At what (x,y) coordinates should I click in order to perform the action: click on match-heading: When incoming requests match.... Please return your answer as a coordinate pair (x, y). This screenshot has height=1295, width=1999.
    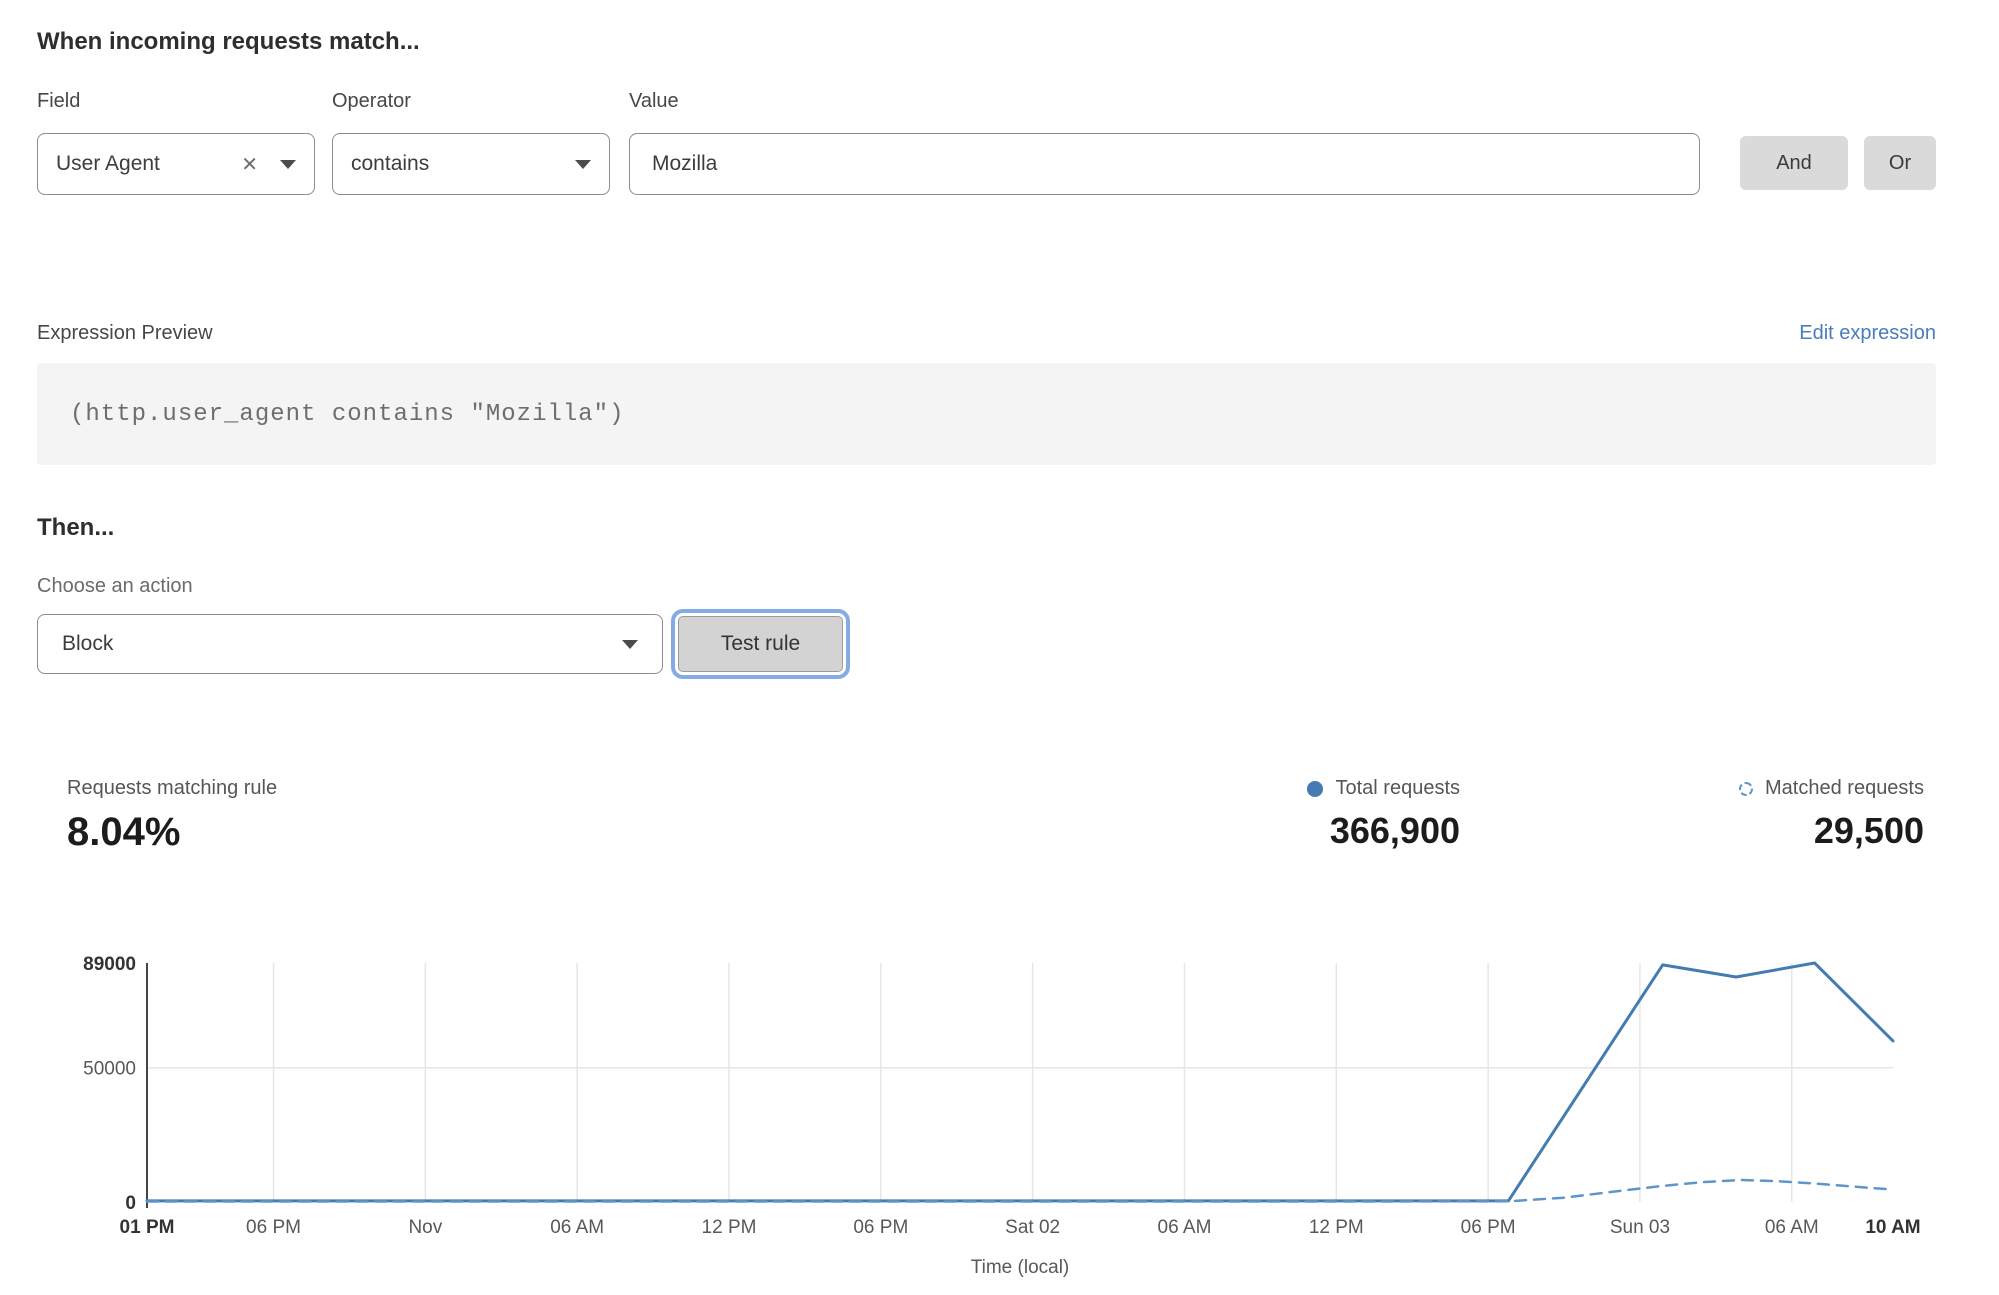
    Looking at the image, I should click on (228, 41).